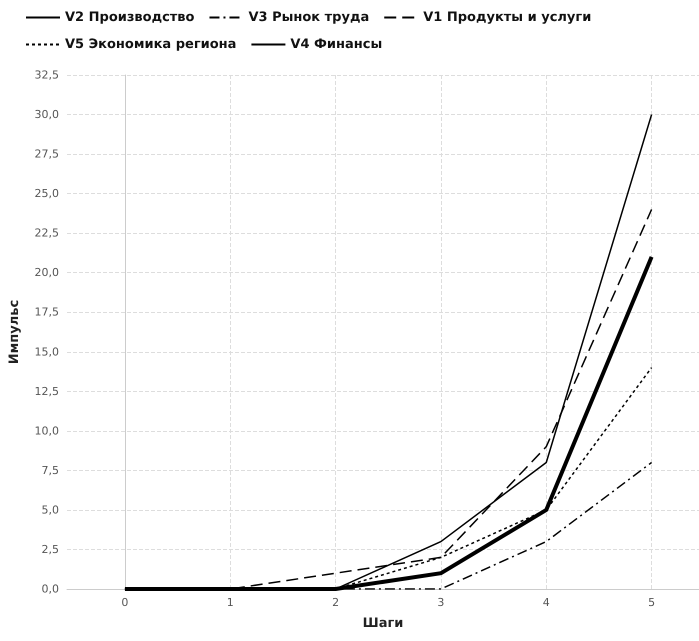 This screenshot has width=699, height=641. What do you see at coordinates (50, 509) in the screenshot?
I see `y-tick-label: 5,0` at bounding box center [50, 509].